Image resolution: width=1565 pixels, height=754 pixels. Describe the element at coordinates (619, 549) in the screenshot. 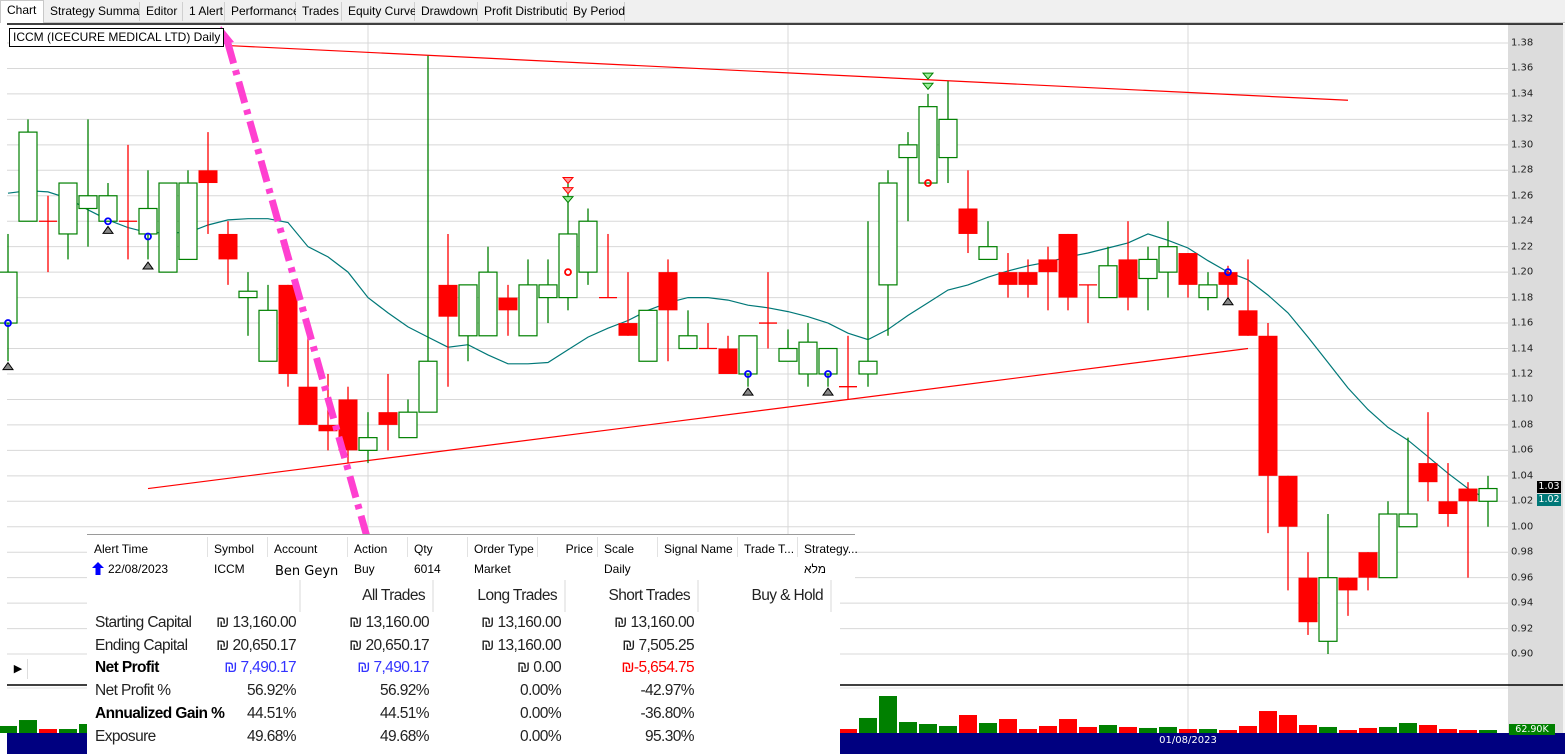

I see `col-scale: Scale` at that location.